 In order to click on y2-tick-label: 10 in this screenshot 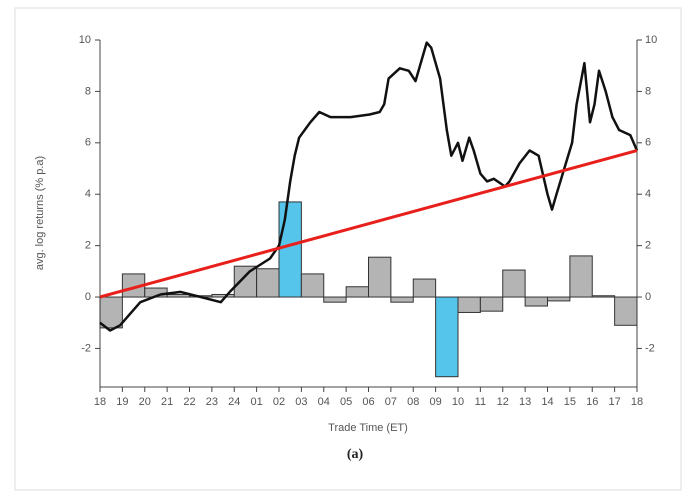, I will do `click(651, 40)`.